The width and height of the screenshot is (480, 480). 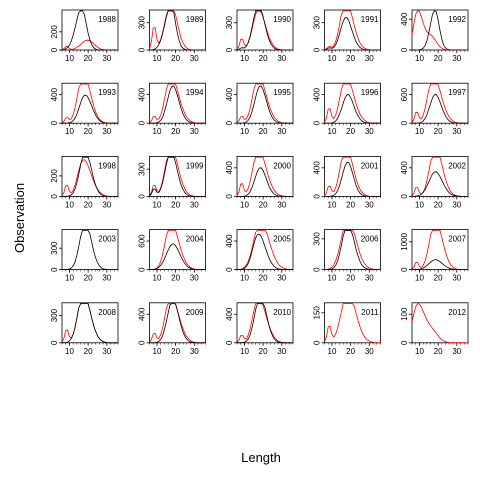 What do you see at coordinates (195, 239) in the screenshot?
I see `panel-year-label: 2004` at bounding box center [195, 239].